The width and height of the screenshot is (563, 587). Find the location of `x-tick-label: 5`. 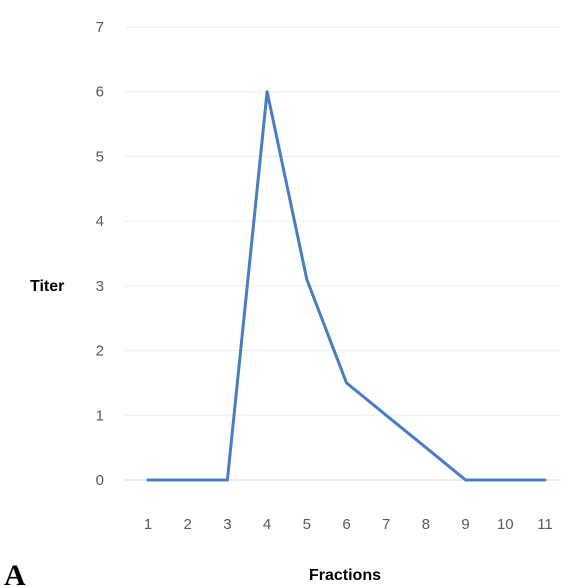

x-tick-label: 5 is located at coordinates (307, 524).